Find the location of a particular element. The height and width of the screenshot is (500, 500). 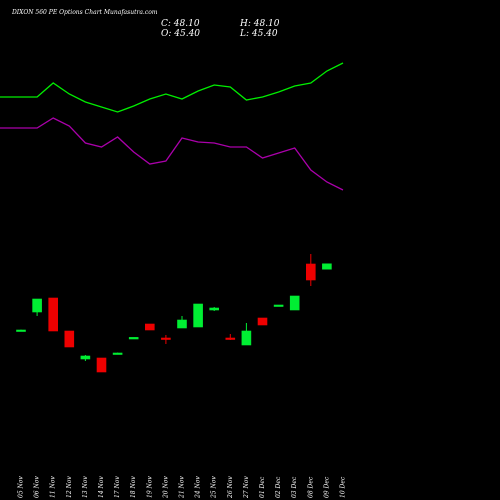

low-value: L: 45.40 is located at coordinates (259, 34).